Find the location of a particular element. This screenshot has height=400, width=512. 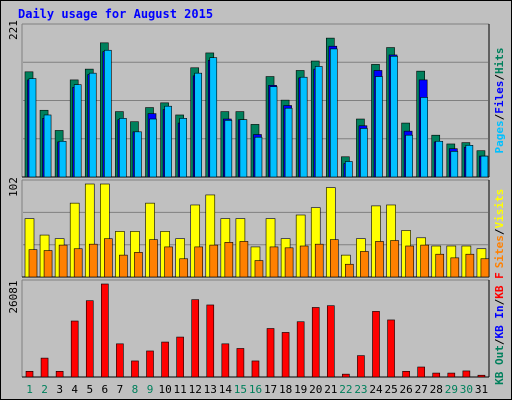

panel-2-legend: Sites/Visits is located at coordinates (499, 229).